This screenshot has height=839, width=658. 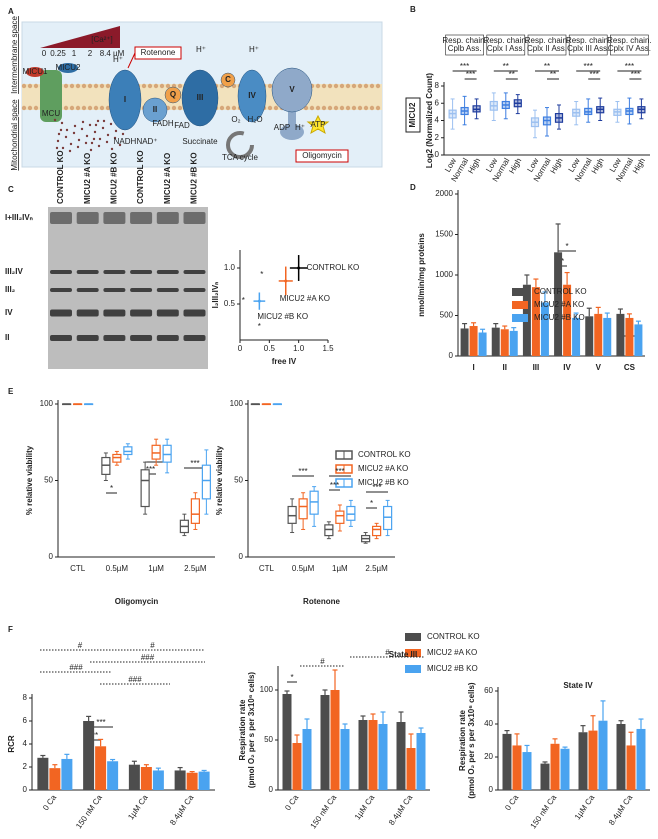 What do you see at coordinates (68, 68) in the screenshot?
I see `micu2` at bounding box center [68, 68].